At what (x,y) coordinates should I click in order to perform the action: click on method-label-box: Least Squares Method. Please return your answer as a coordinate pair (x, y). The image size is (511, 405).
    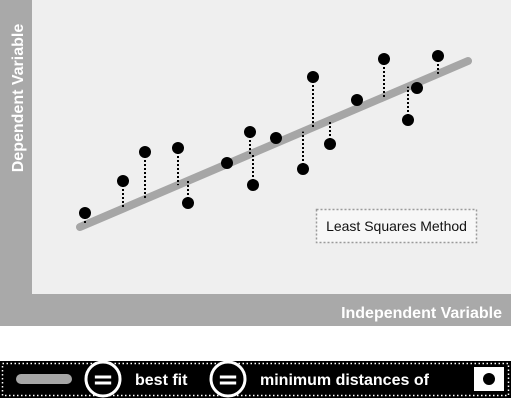
    Looking at the image, I should click on (396, 226).